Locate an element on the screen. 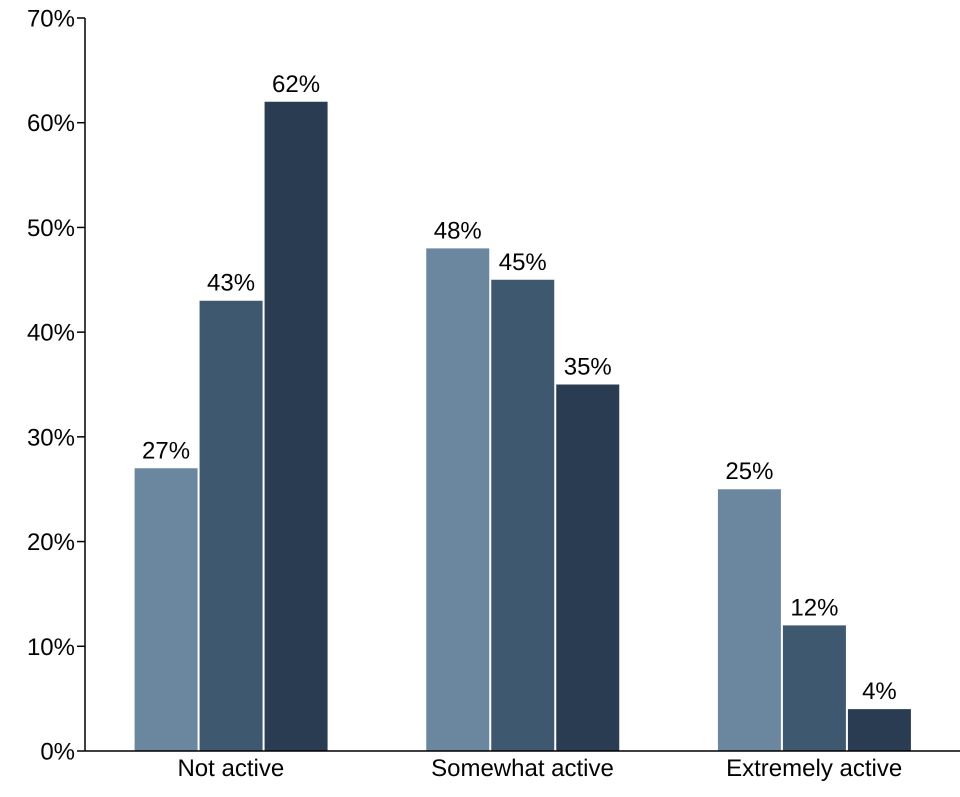  data-label: 12% is located at coordinates (814, 608).